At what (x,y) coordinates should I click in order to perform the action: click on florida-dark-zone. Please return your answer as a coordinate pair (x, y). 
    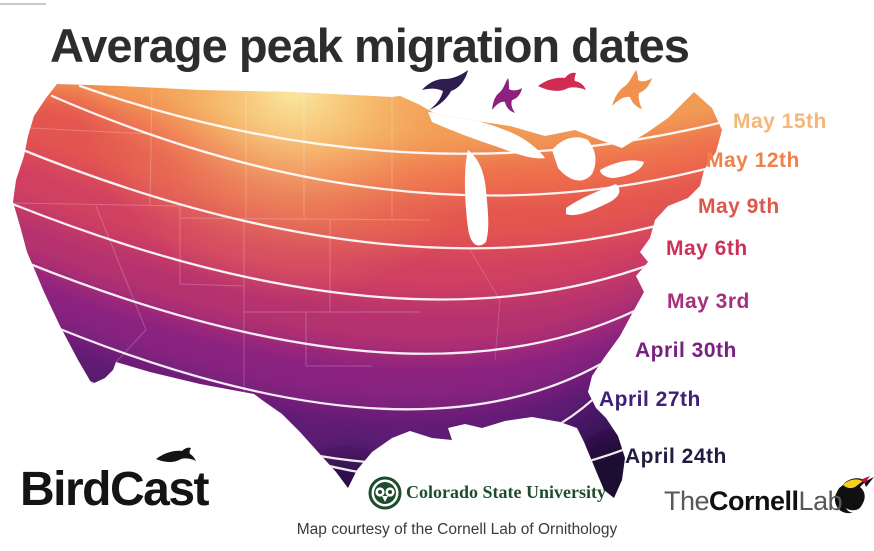
    Looking at the image, I should click on (617, 463).